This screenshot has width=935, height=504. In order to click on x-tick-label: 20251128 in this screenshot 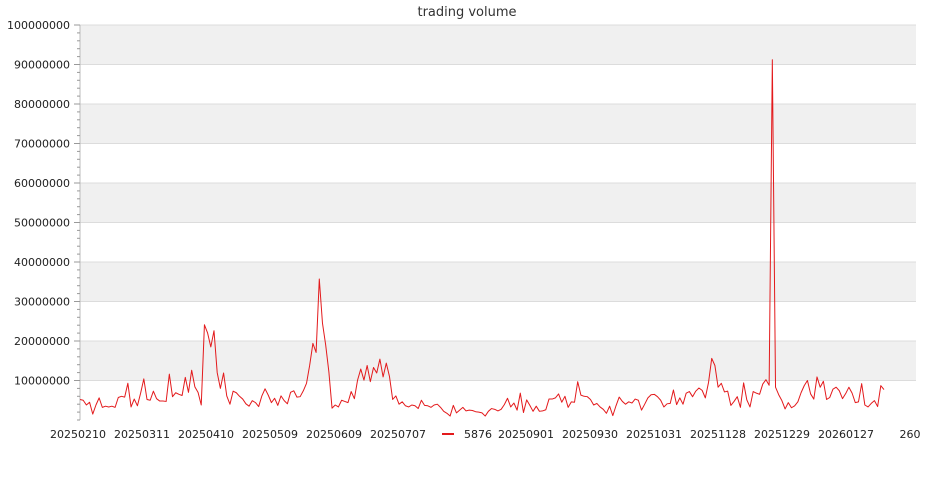, I will do `click(718, 434)`.